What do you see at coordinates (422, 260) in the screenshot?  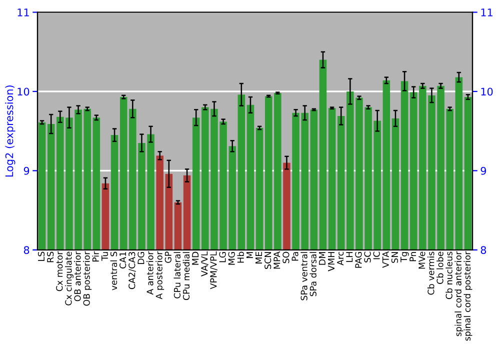 I see `x-tick-label: MVe` at bounding box center [422, 260].